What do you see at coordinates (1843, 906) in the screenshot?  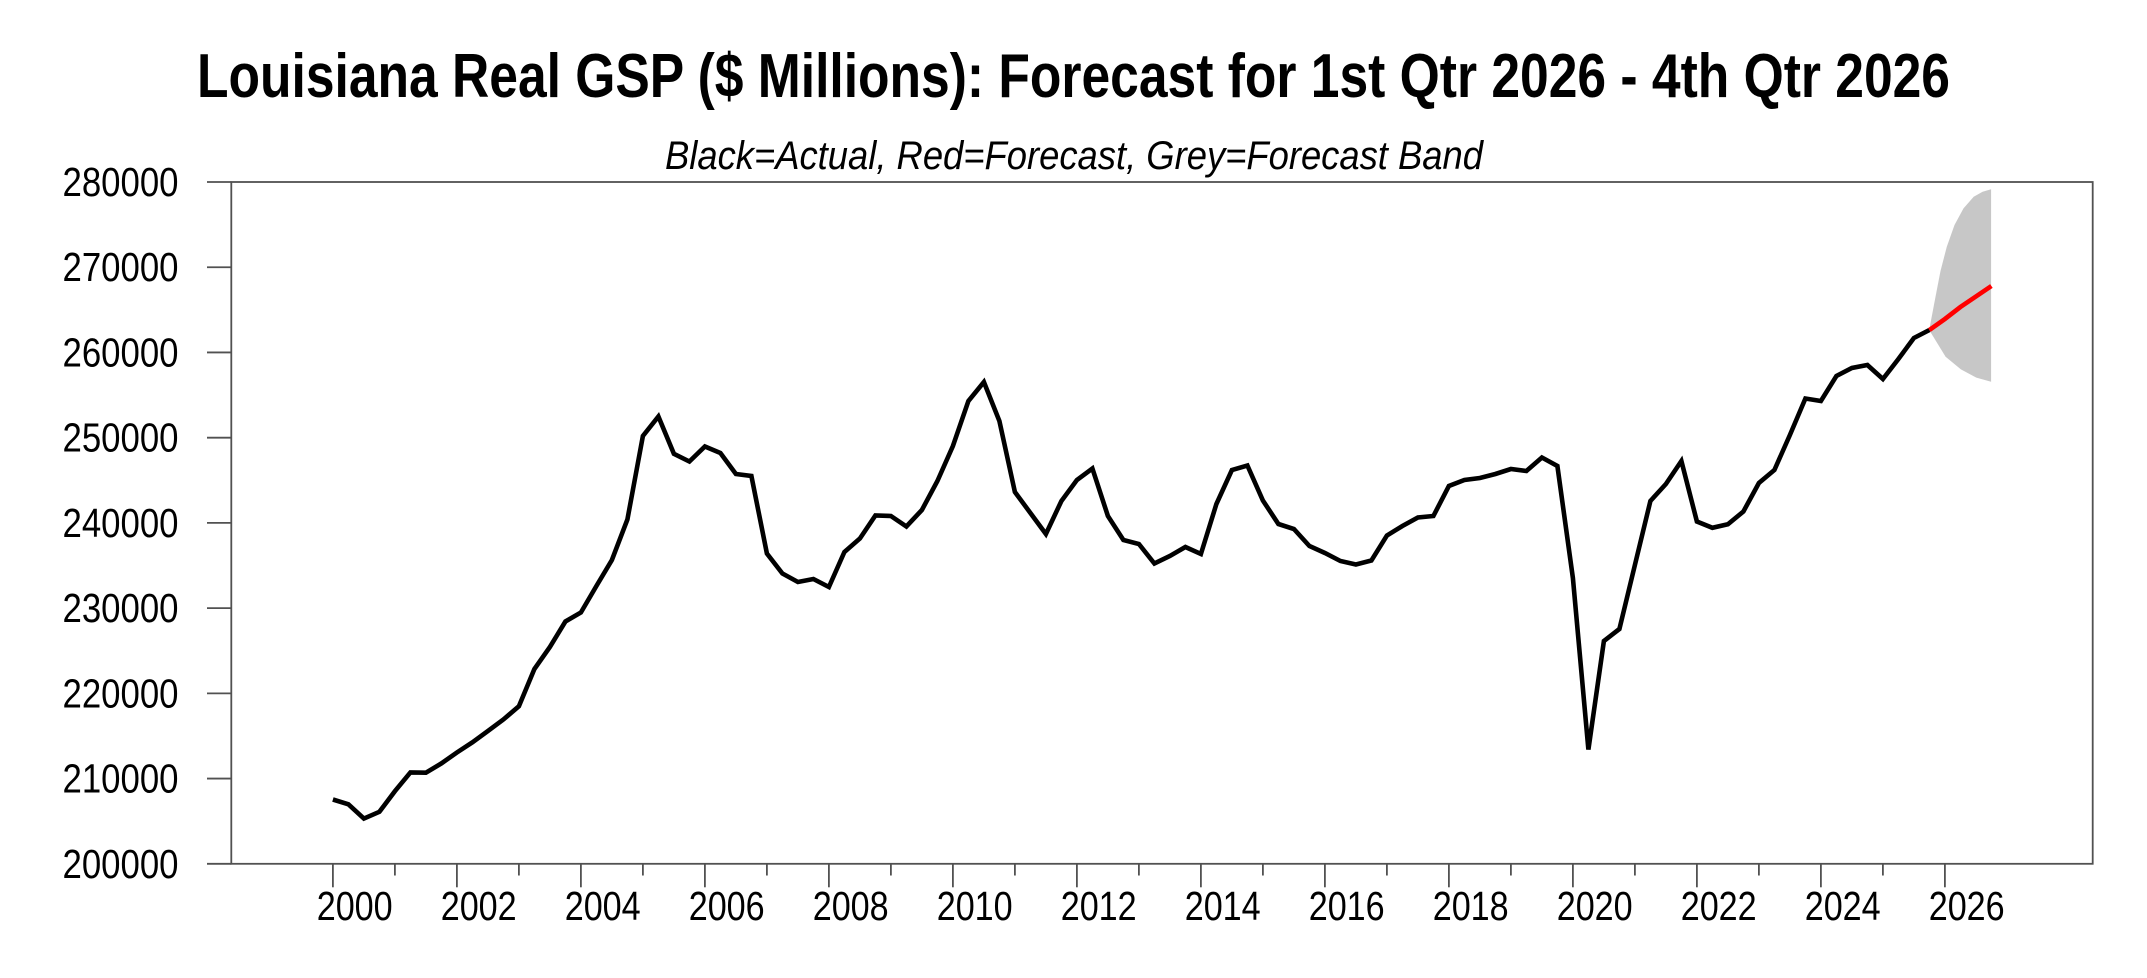 I see `svg-text: 2024` at bounding box center [1843, 906].